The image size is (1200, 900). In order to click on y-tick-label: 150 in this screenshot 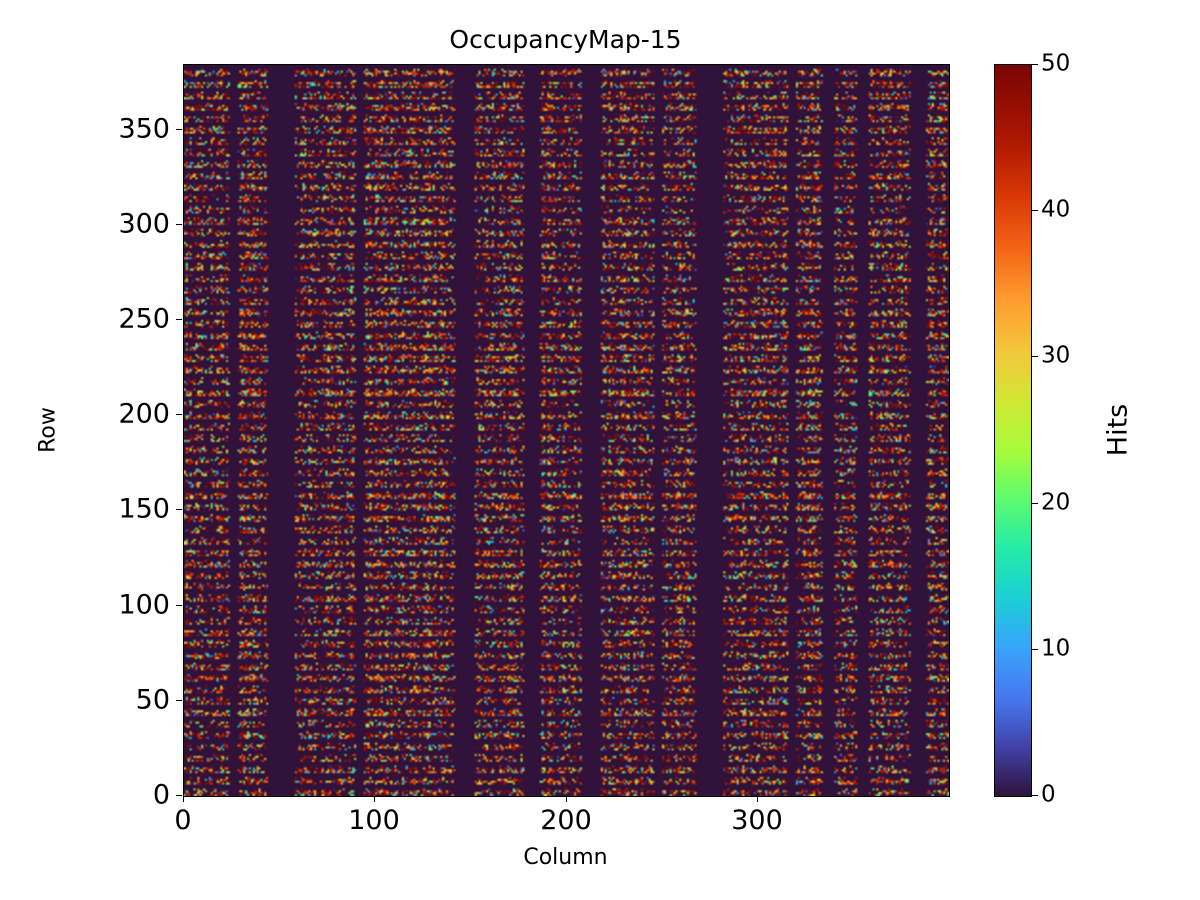, I will do `click(144, 509)`.